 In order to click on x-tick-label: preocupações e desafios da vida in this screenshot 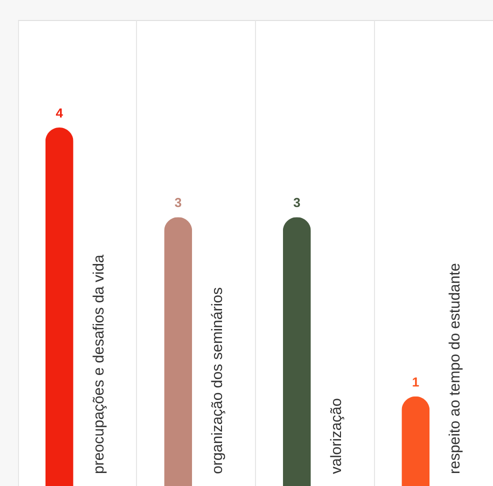, I will do `click(99, 364)`.